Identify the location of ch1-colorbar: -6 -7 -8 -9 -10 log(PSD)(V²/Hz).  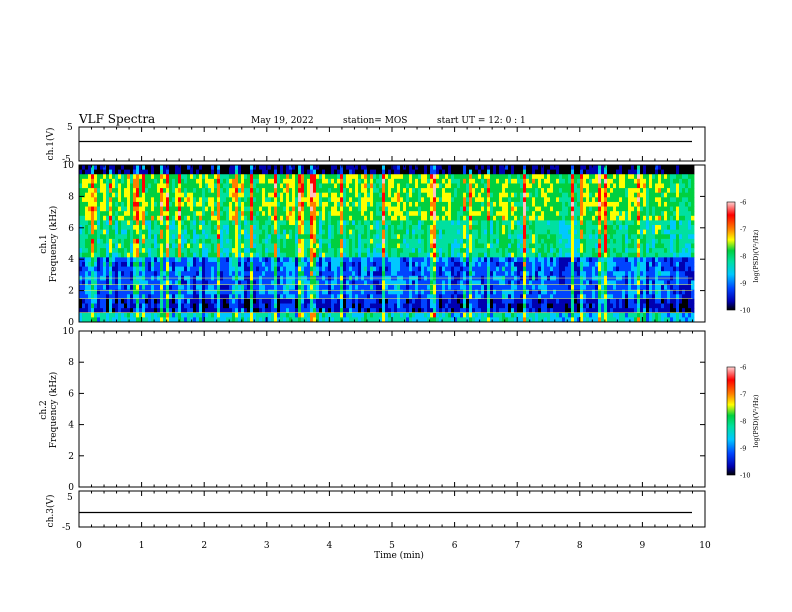
(743, 257).